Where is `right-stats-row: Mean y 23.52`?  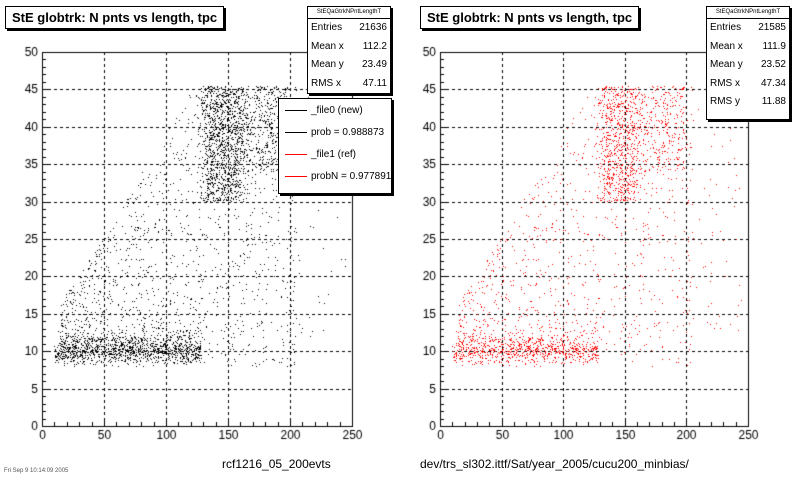
right-stats-row: Mean y 23.52 is located at coordinates (748, 64).